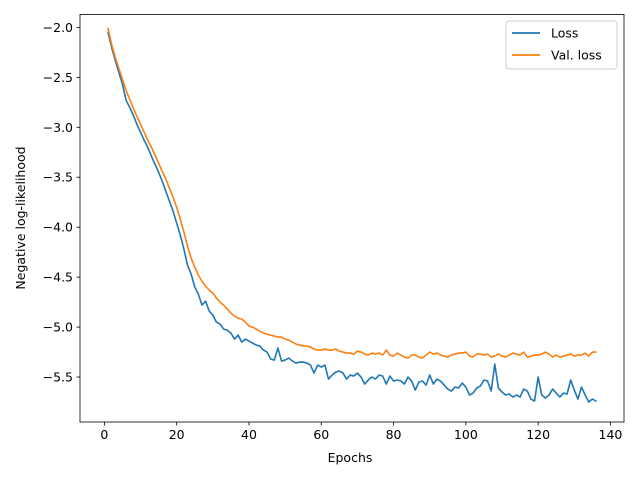  I want to click on y-tick-label: −2.0, so click(58, 27).